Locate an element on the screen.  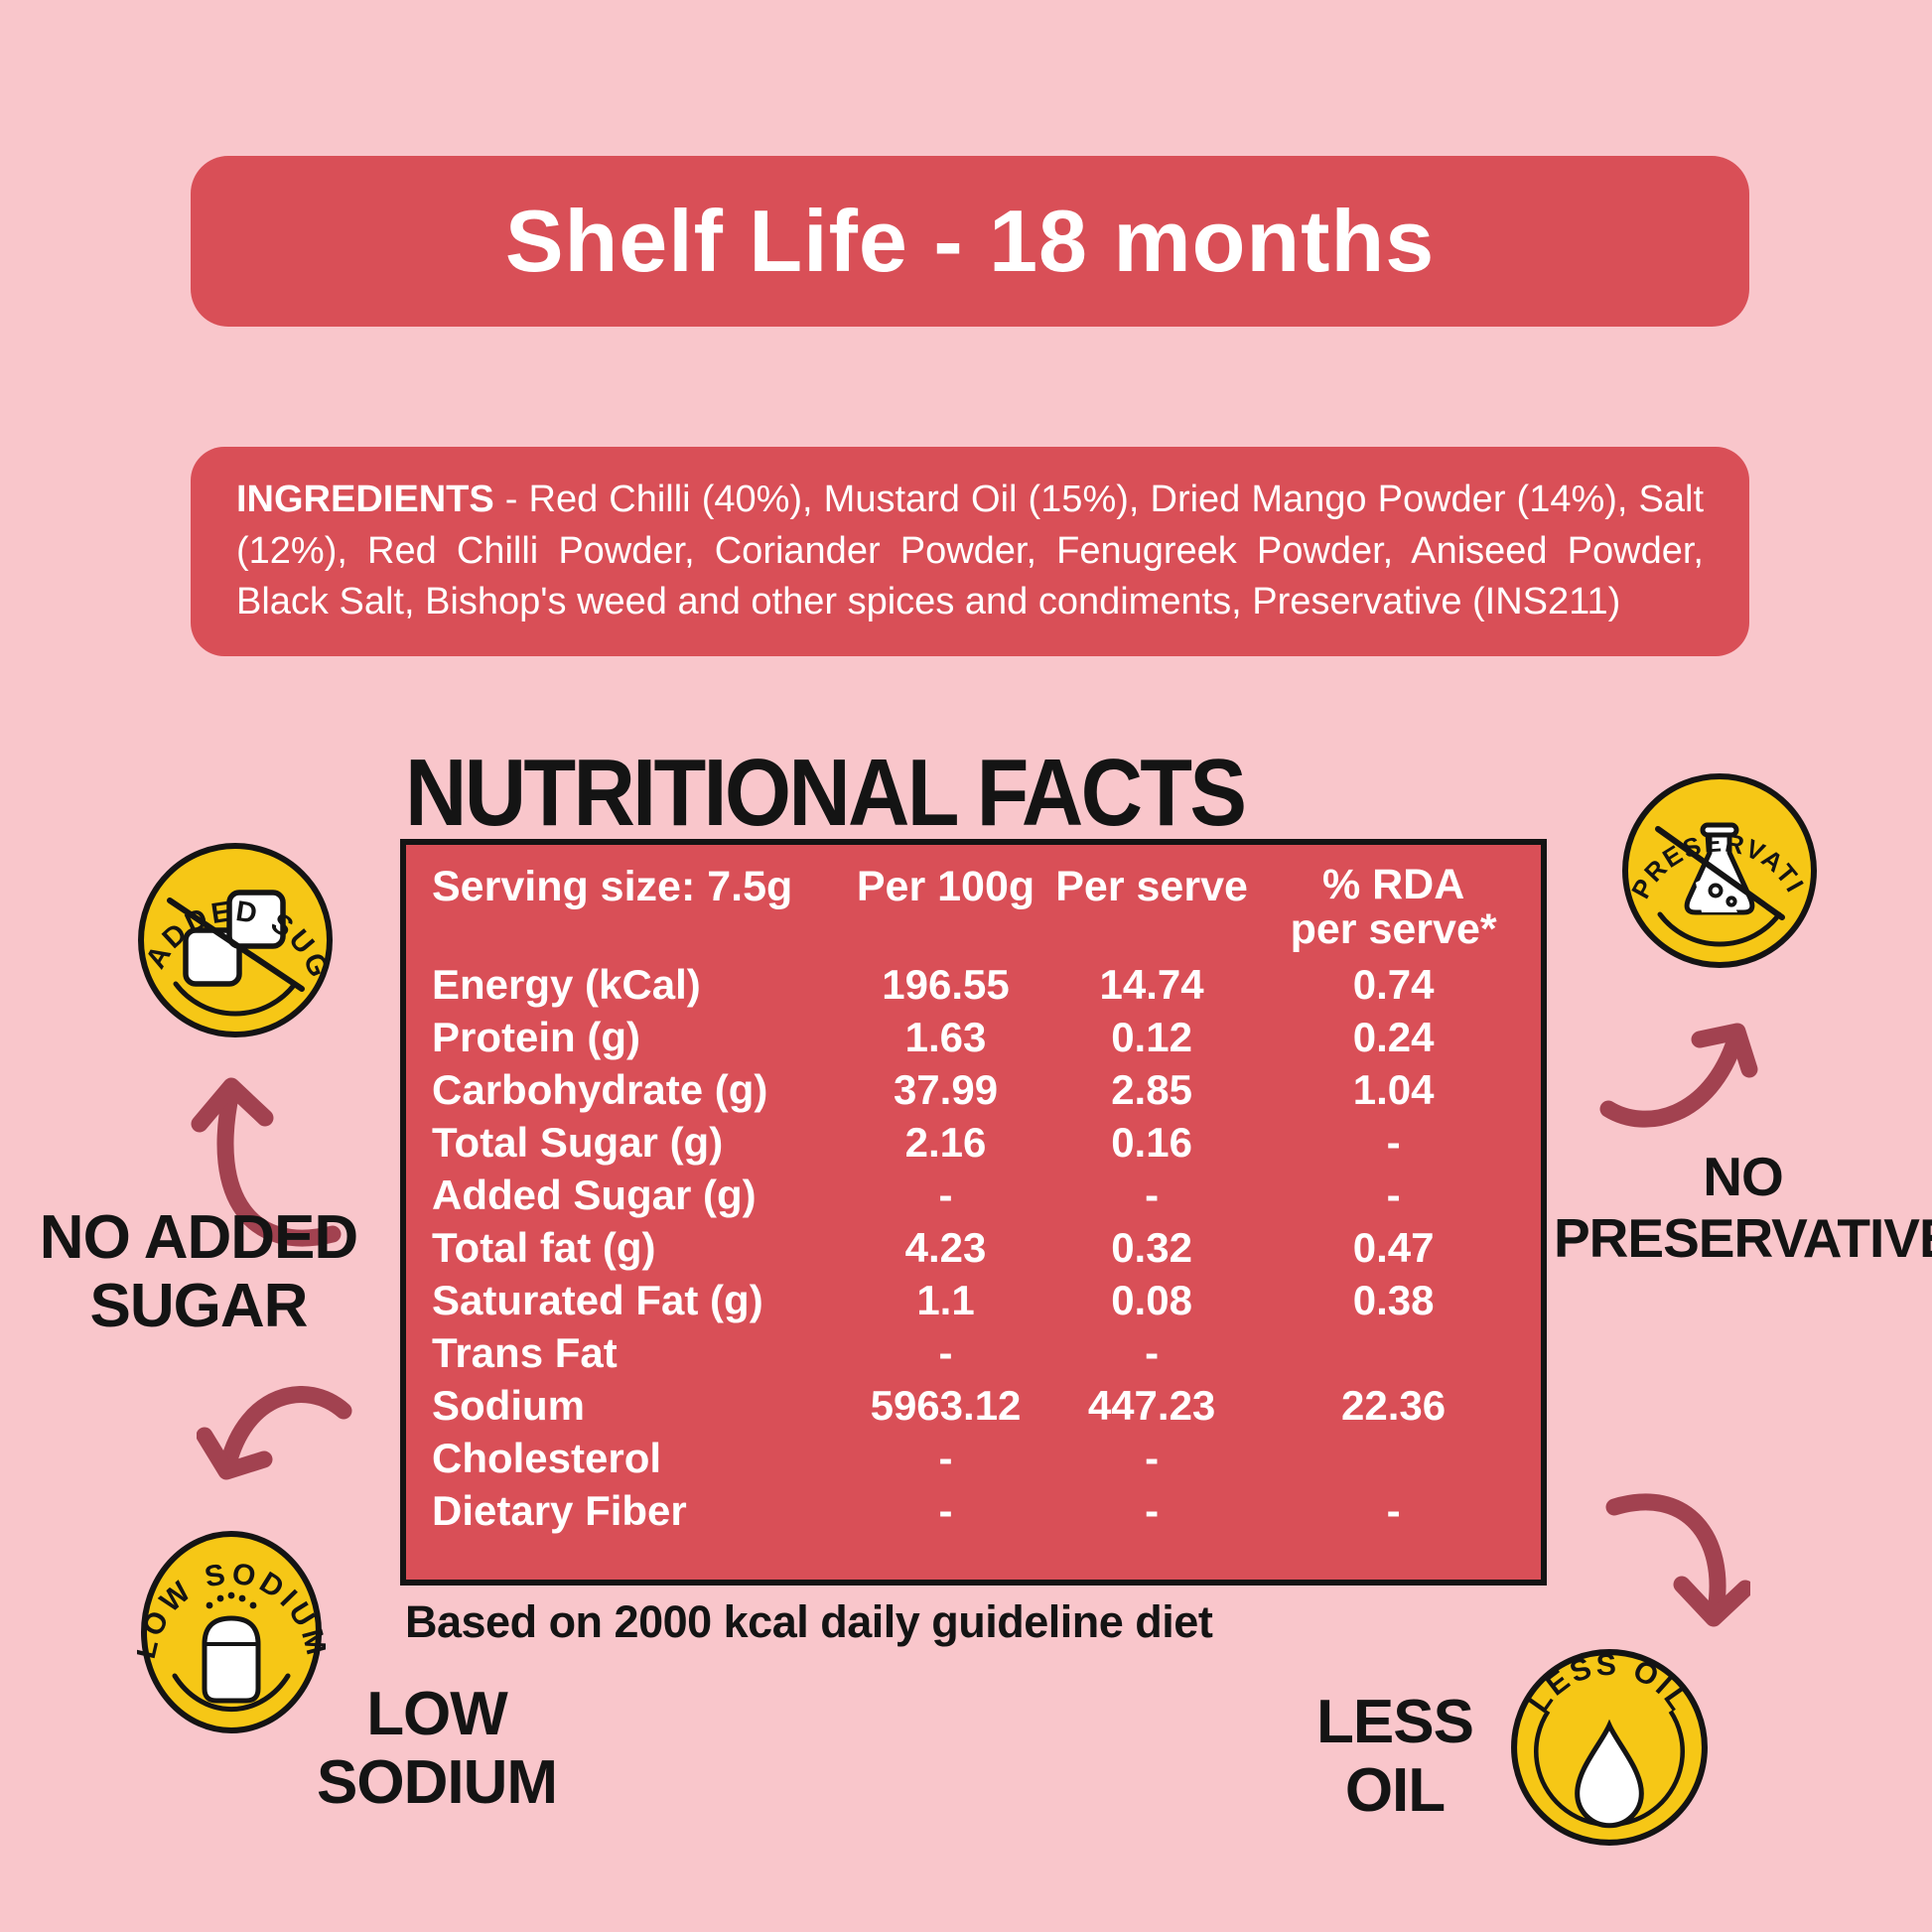
no-added-sugar-badge: NO ADDED SUGAR is located at coordinates (234, 939).